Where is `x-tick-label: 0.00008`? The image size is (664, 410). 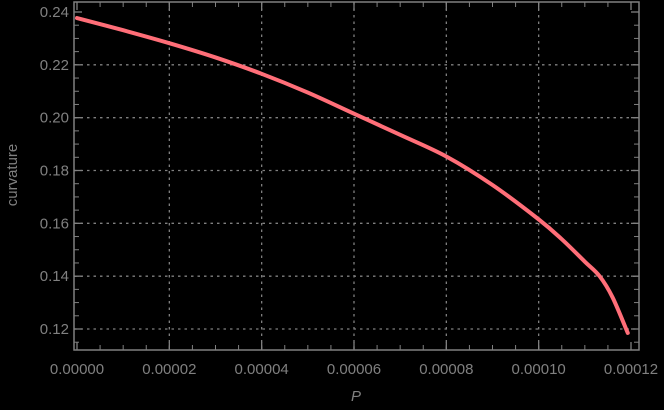 x-tick-label: 0.00008 is located at coordinates (446, 369).